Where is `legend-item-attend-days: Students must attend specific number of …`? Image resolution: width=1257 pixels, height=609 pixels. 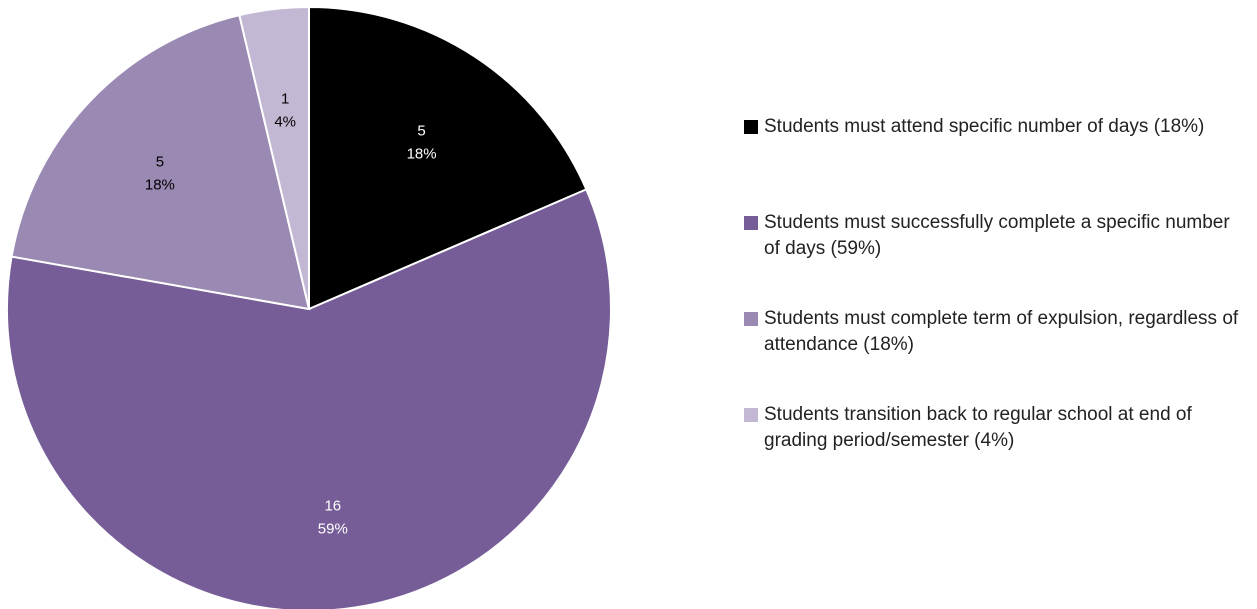 legend-item-attend-days: Students must attend specific number of … is located at coordinates (996, 162).